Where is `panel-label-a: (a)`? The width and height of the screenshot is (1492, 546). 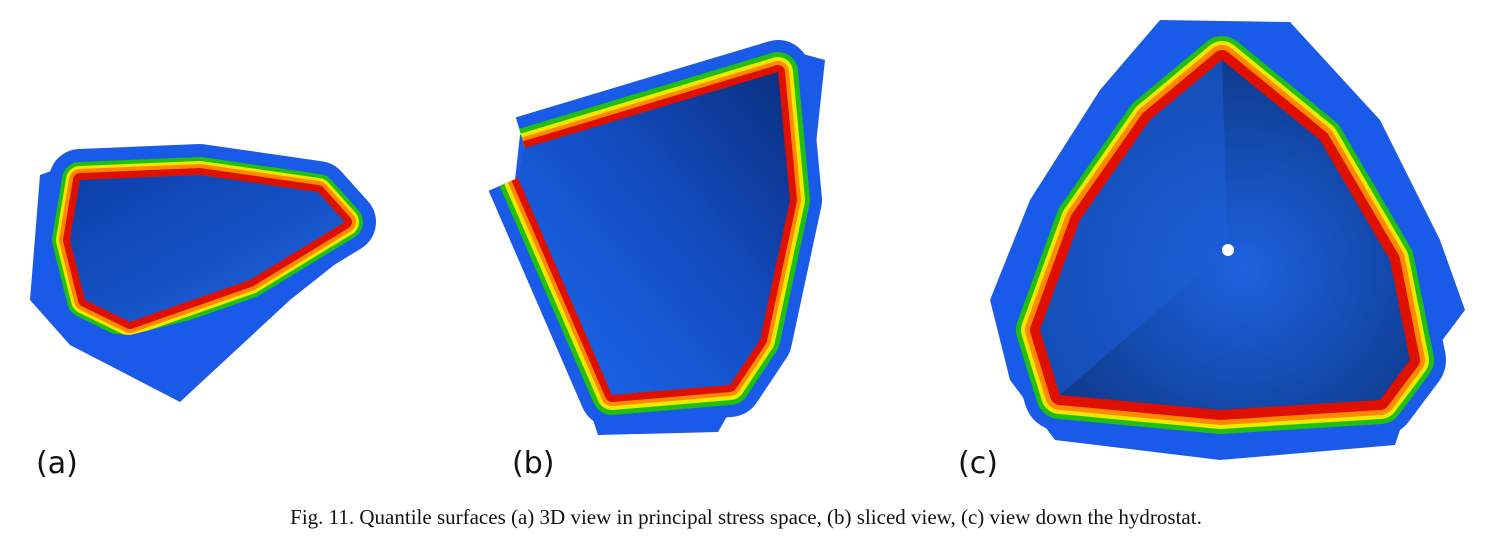 panel-label-a: (a) is located at coordinates (57, 463).